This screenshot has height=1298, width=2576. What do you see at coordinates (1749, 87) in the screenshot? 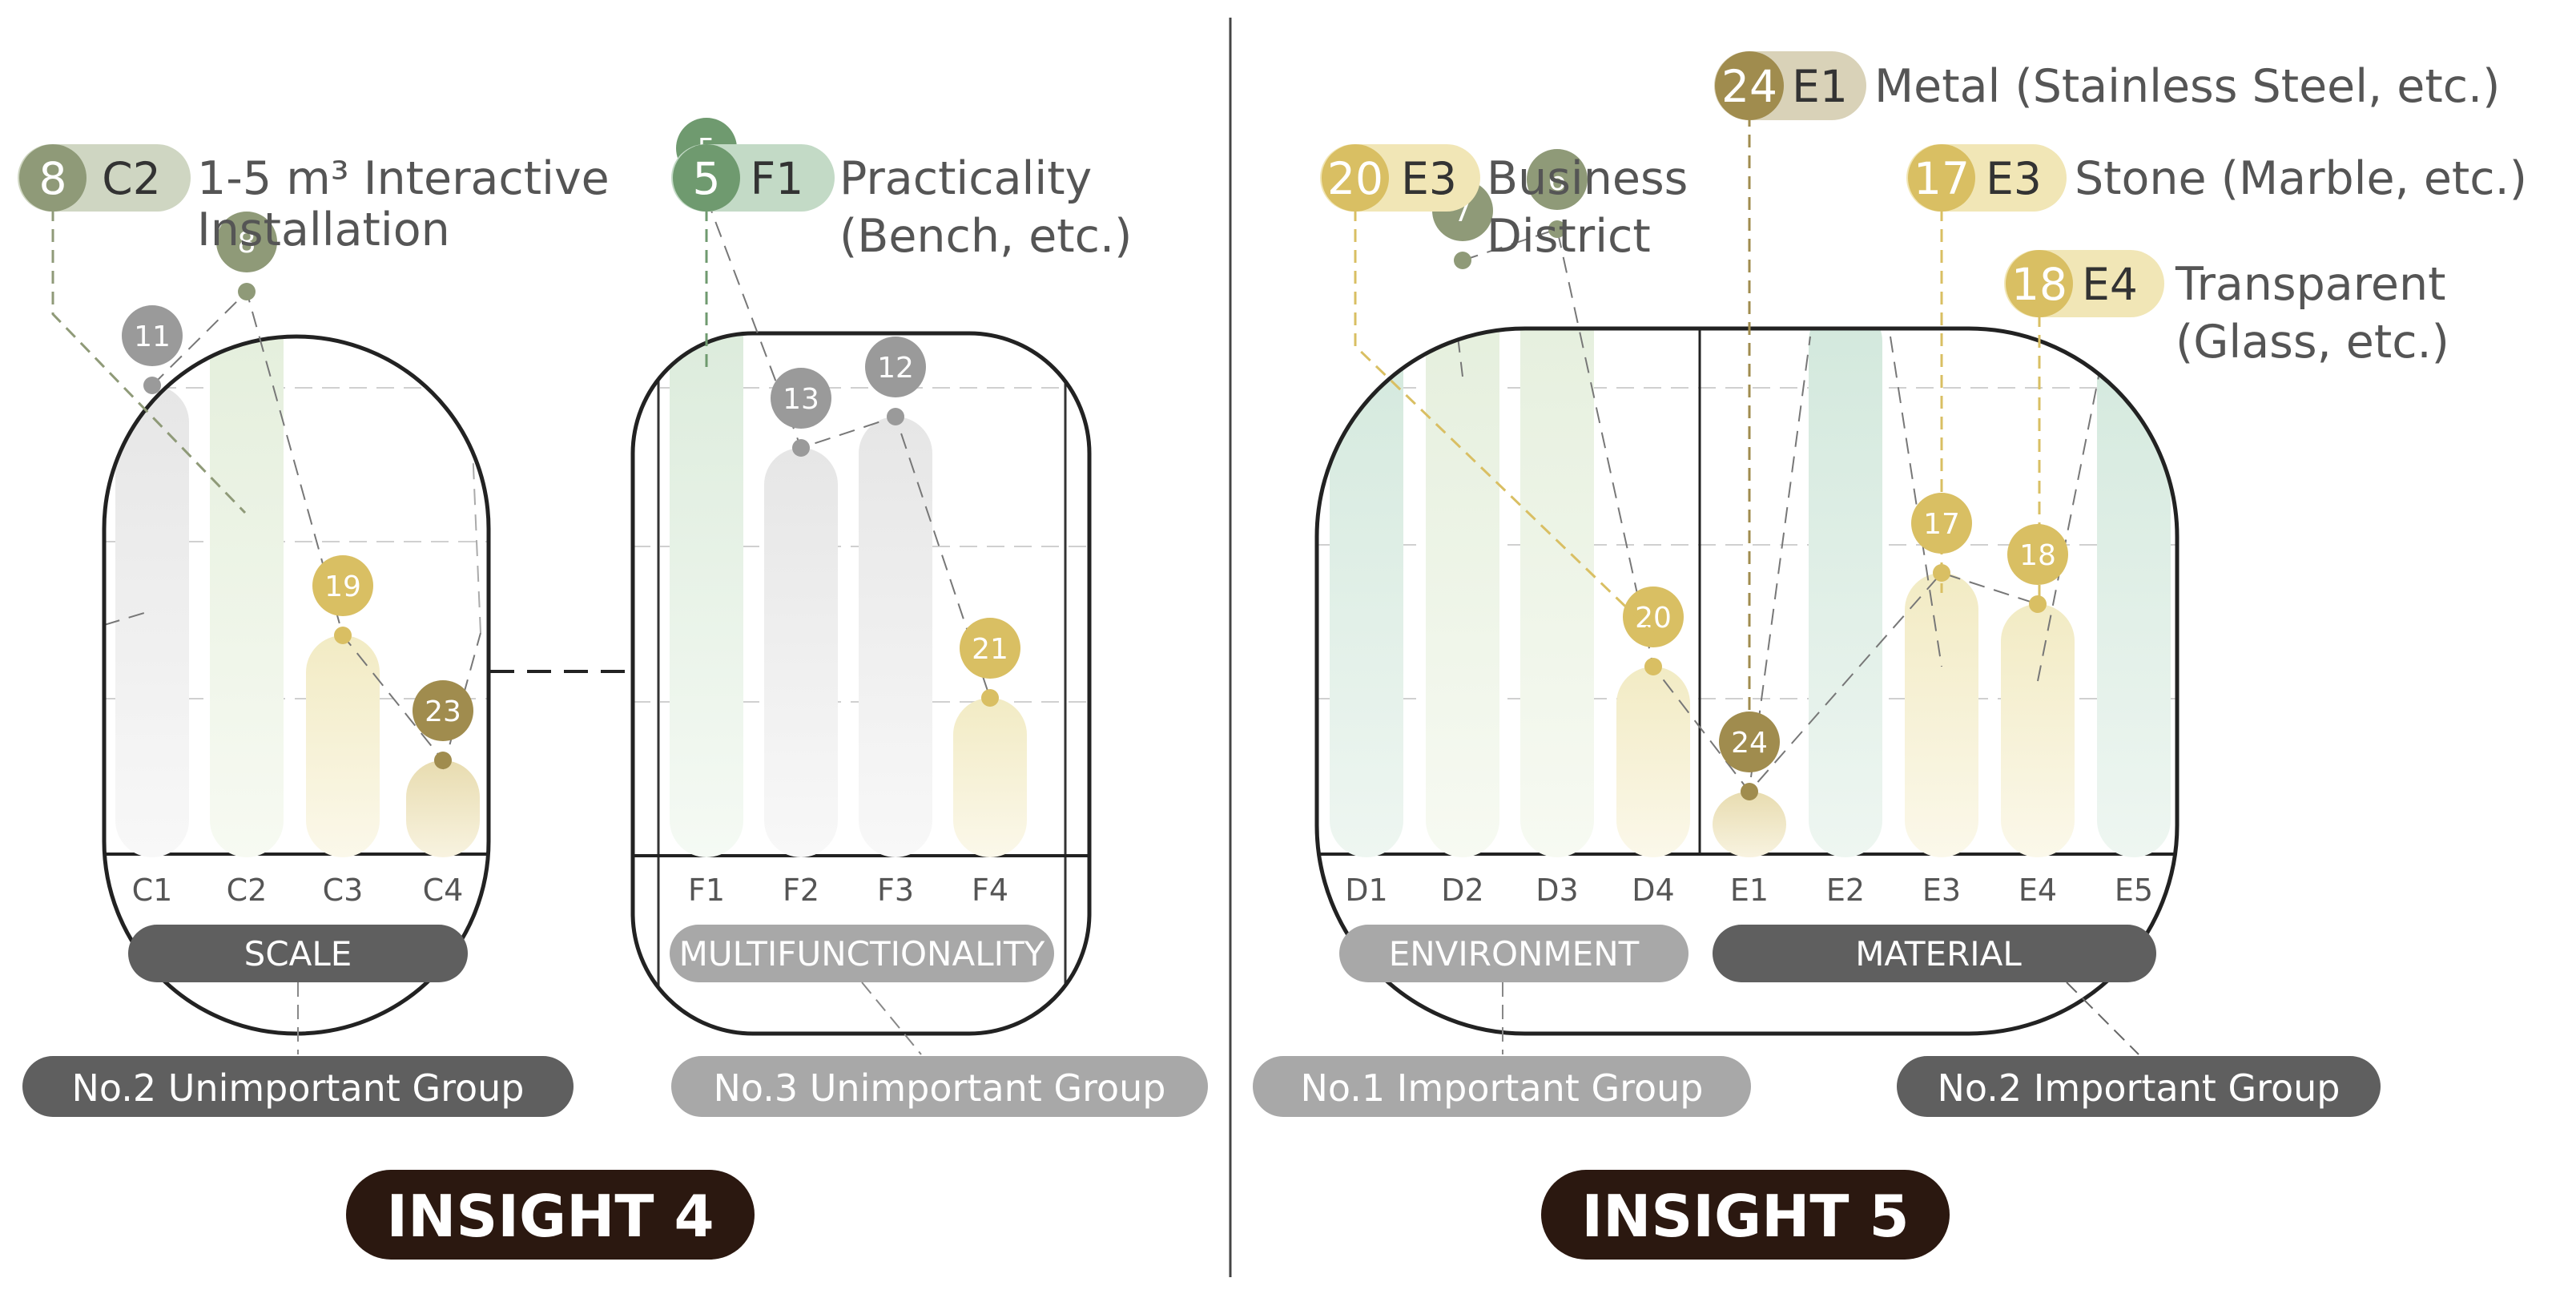
I see `callout-e1-num: 24` at bounding box center [1749, 87].